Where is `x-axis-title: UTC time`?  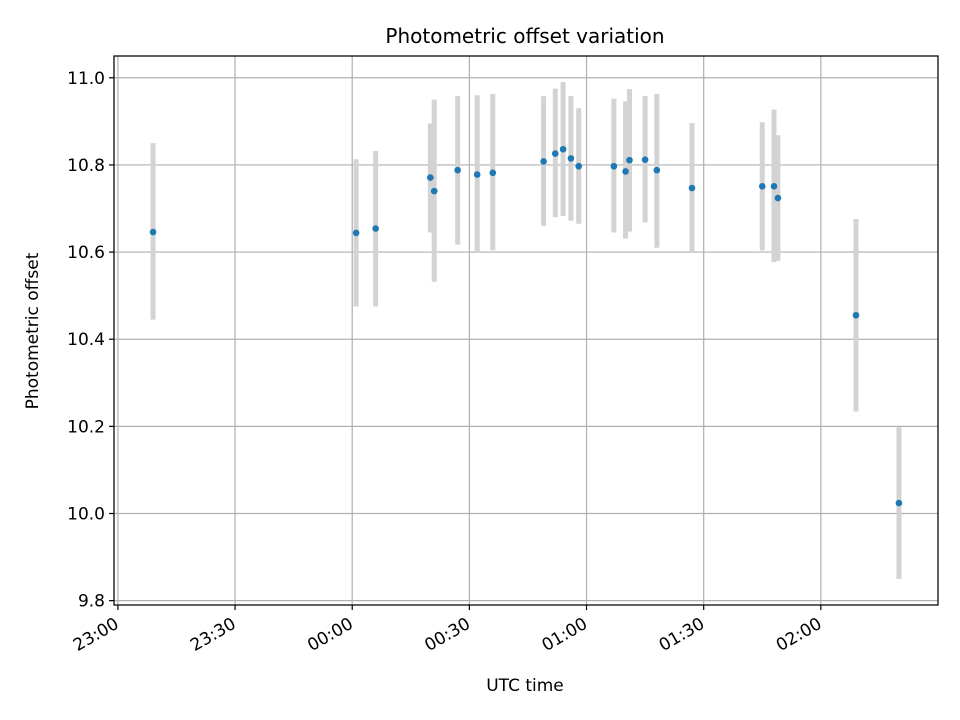
x-axis-title: UTC time is located at coordinates (525, 686).